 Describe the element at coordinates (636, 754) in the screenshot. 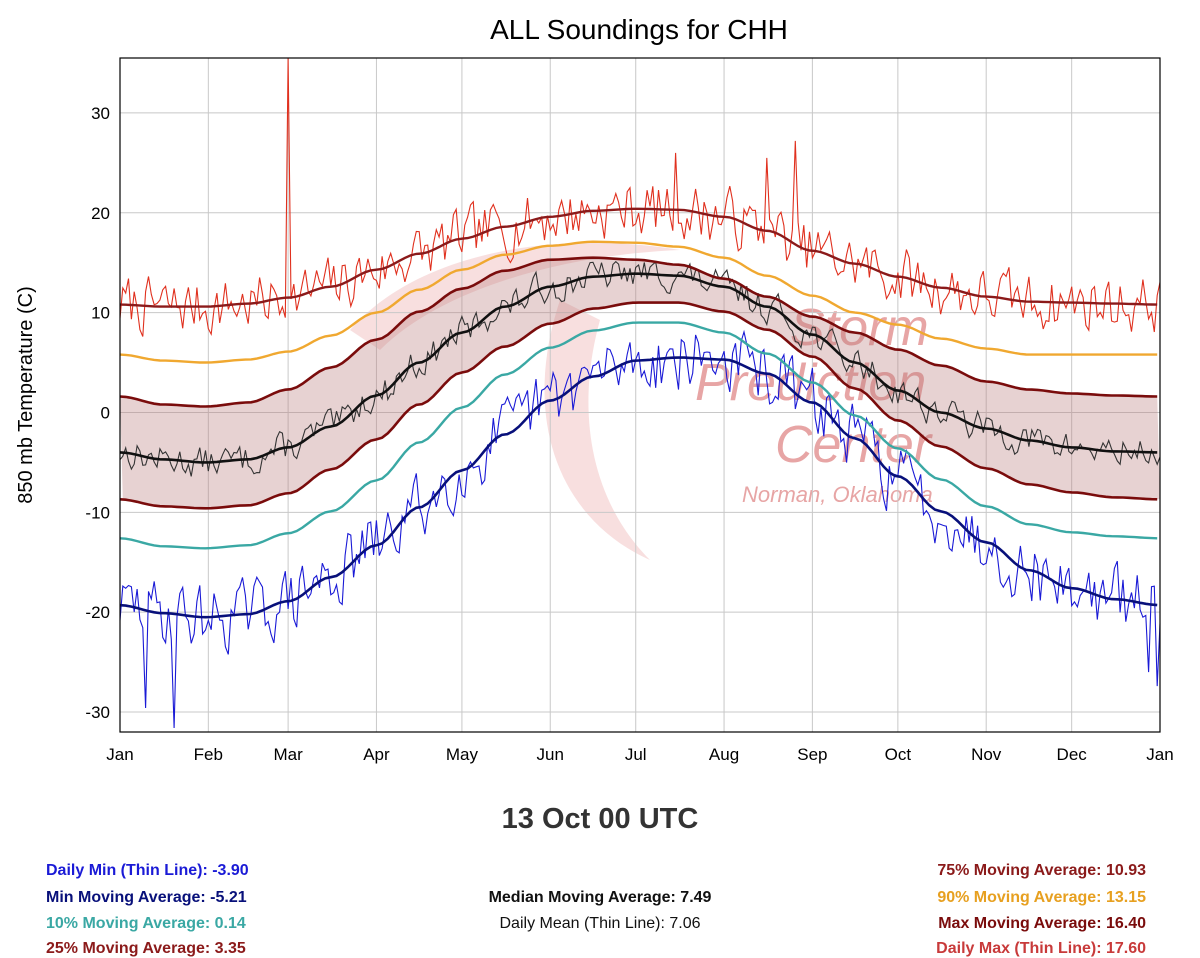

I see `x-tick-label: Jul` at that location.